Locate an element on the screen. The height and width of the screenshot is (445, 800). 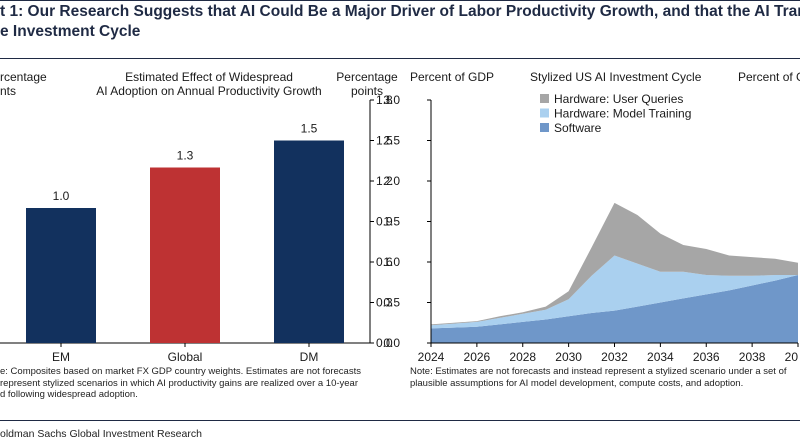
bar-category-label: Global is located at coordinates (185, 357).